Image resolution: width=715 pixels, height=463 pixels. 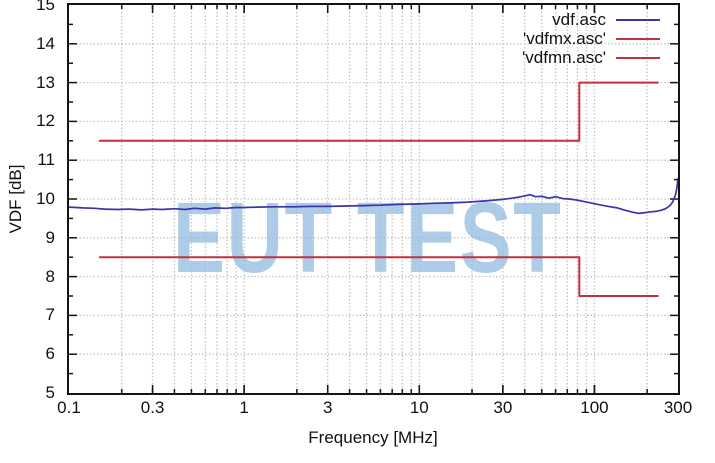 I want to click on watermark-text: EUT TEST, so click(x=367, y=239).